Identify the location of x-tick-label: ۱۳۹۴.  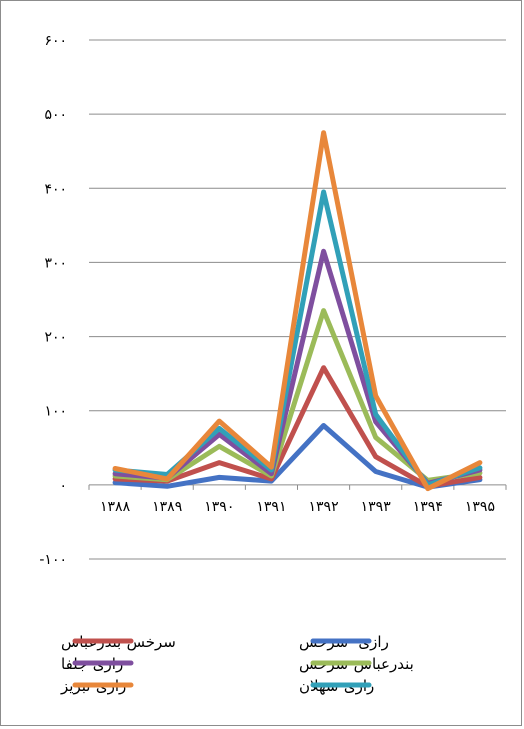
(428, 507).